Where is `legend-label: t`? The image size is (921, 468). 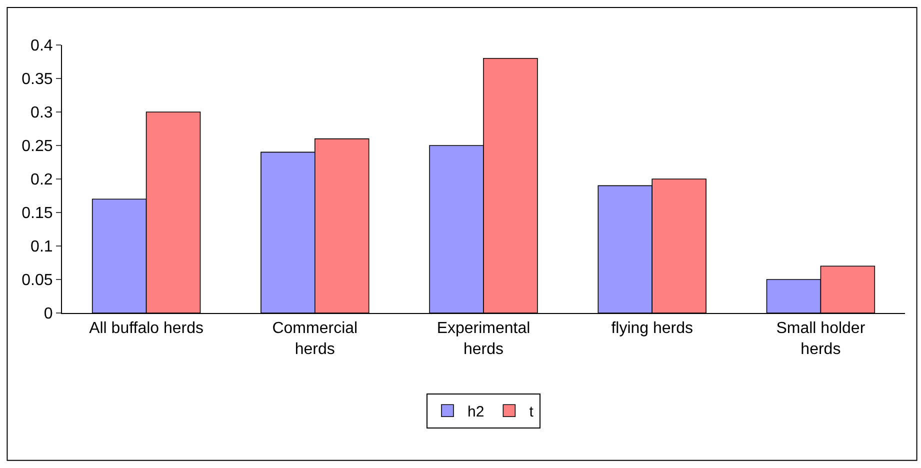 legend-label: t is located at coordinates (531, 412).